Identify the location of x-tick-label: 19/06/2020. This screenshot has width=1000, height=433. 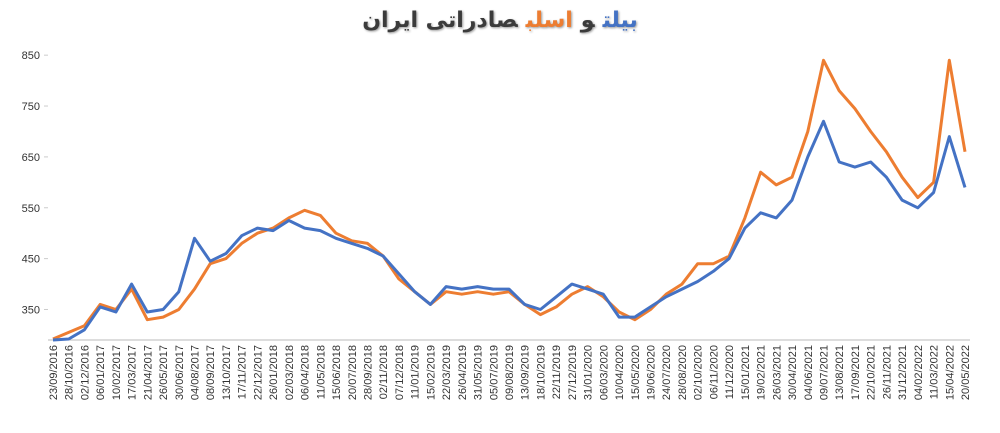
(652, 372).